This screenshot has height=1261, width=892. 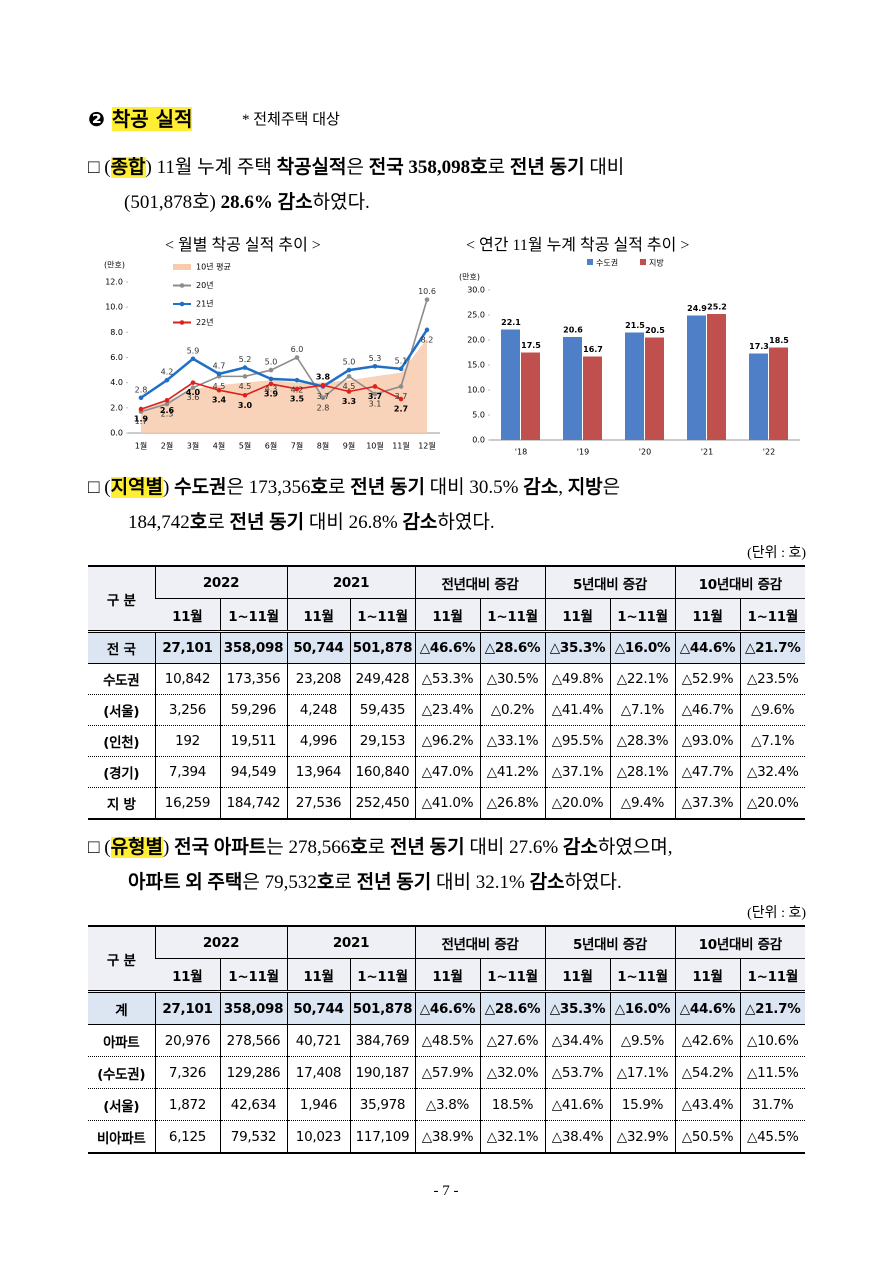 I want to click on table-cell: △28.6%, so click(x=512, y=647).